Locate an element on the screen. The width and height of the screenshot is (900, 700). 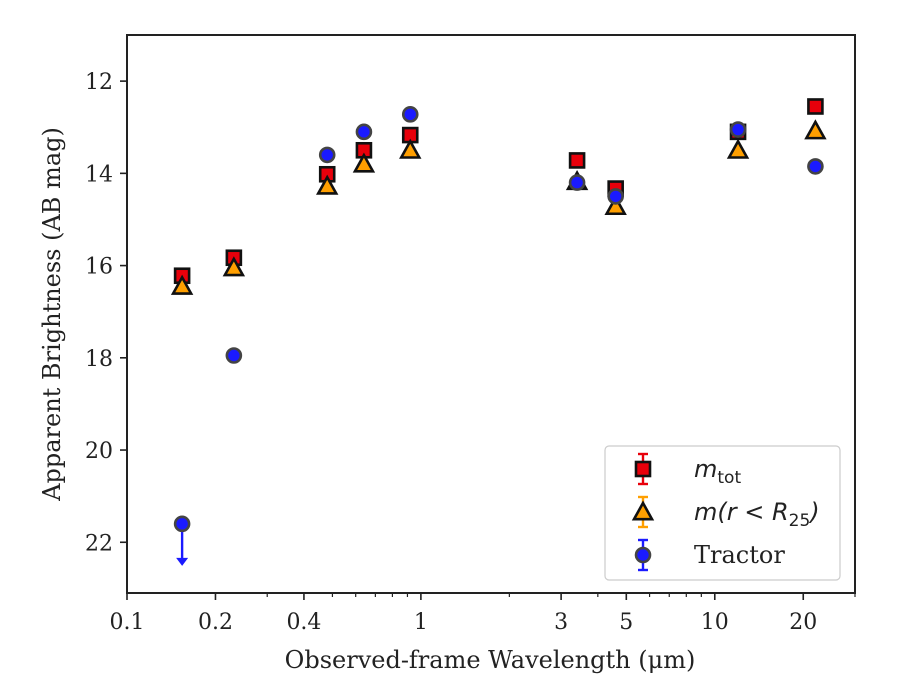
y-tick-label: 18 is located at coordinates (99, 359).